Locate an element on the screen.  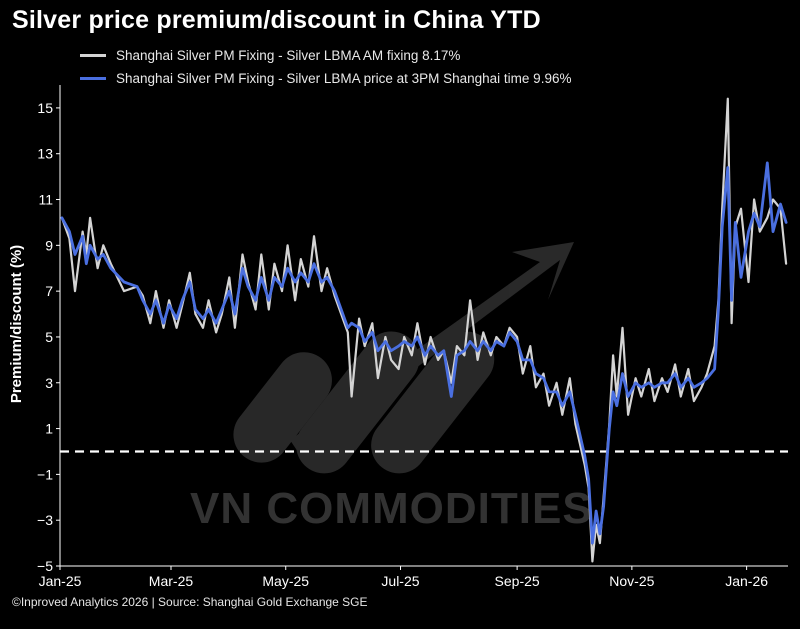
y-tick-label: 9 is located at coordinates (49, 245).